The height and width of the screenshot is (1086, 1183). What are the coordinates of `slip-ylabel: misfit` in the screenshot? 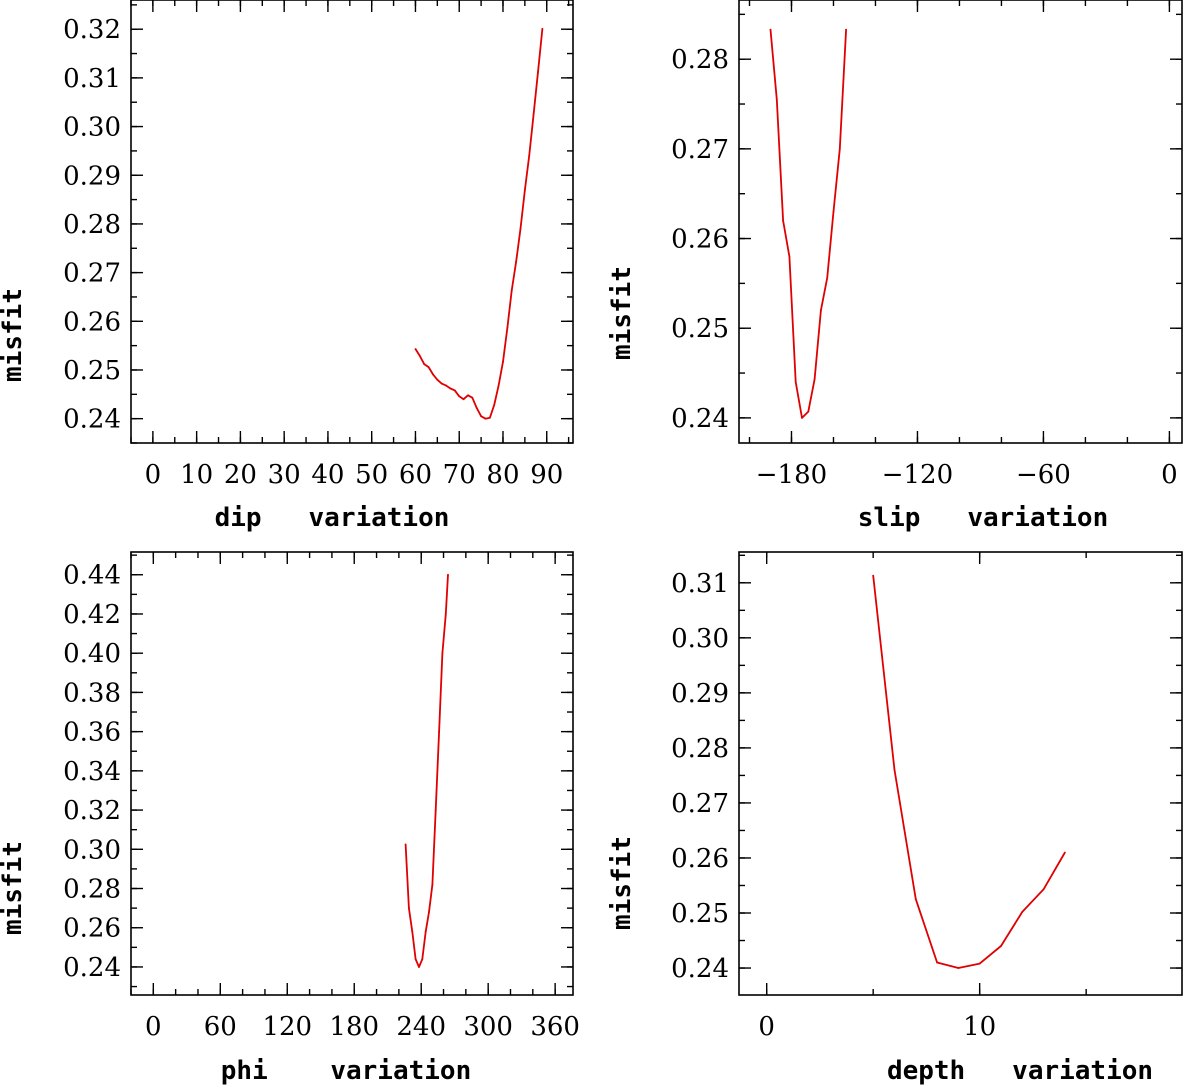 It's located at (622, 313).